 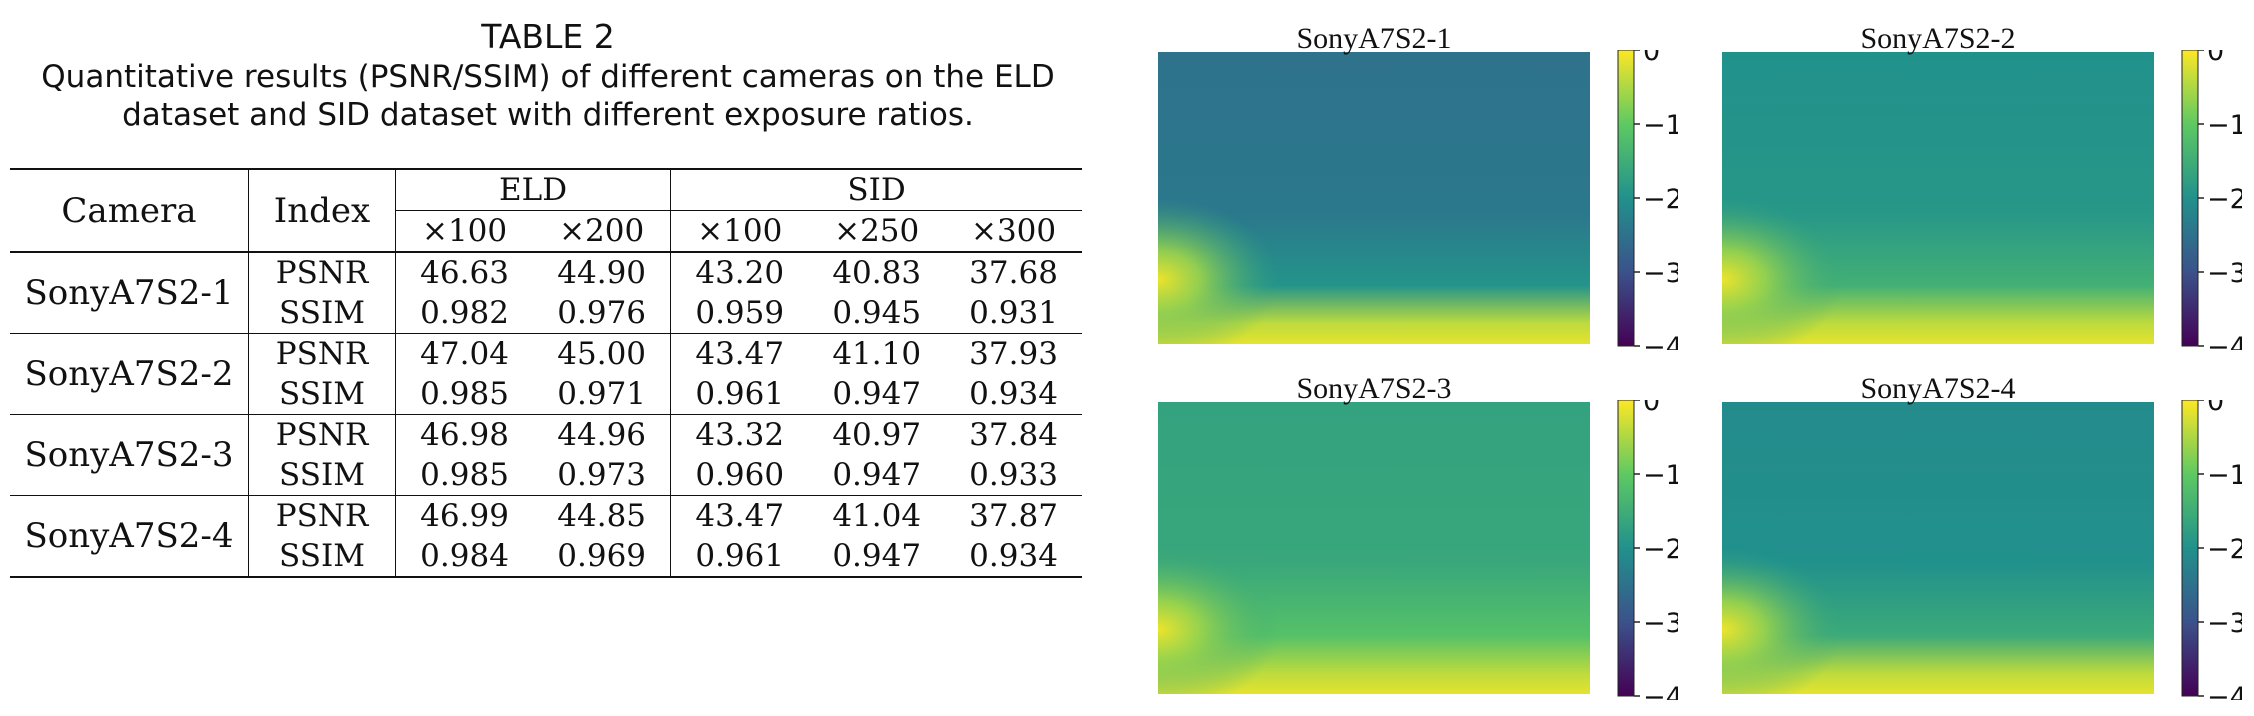 What do you see at coordinates (602, 475) in the screenshot?
I see `metric-value: 0.973` at bounding box center [602, 475].